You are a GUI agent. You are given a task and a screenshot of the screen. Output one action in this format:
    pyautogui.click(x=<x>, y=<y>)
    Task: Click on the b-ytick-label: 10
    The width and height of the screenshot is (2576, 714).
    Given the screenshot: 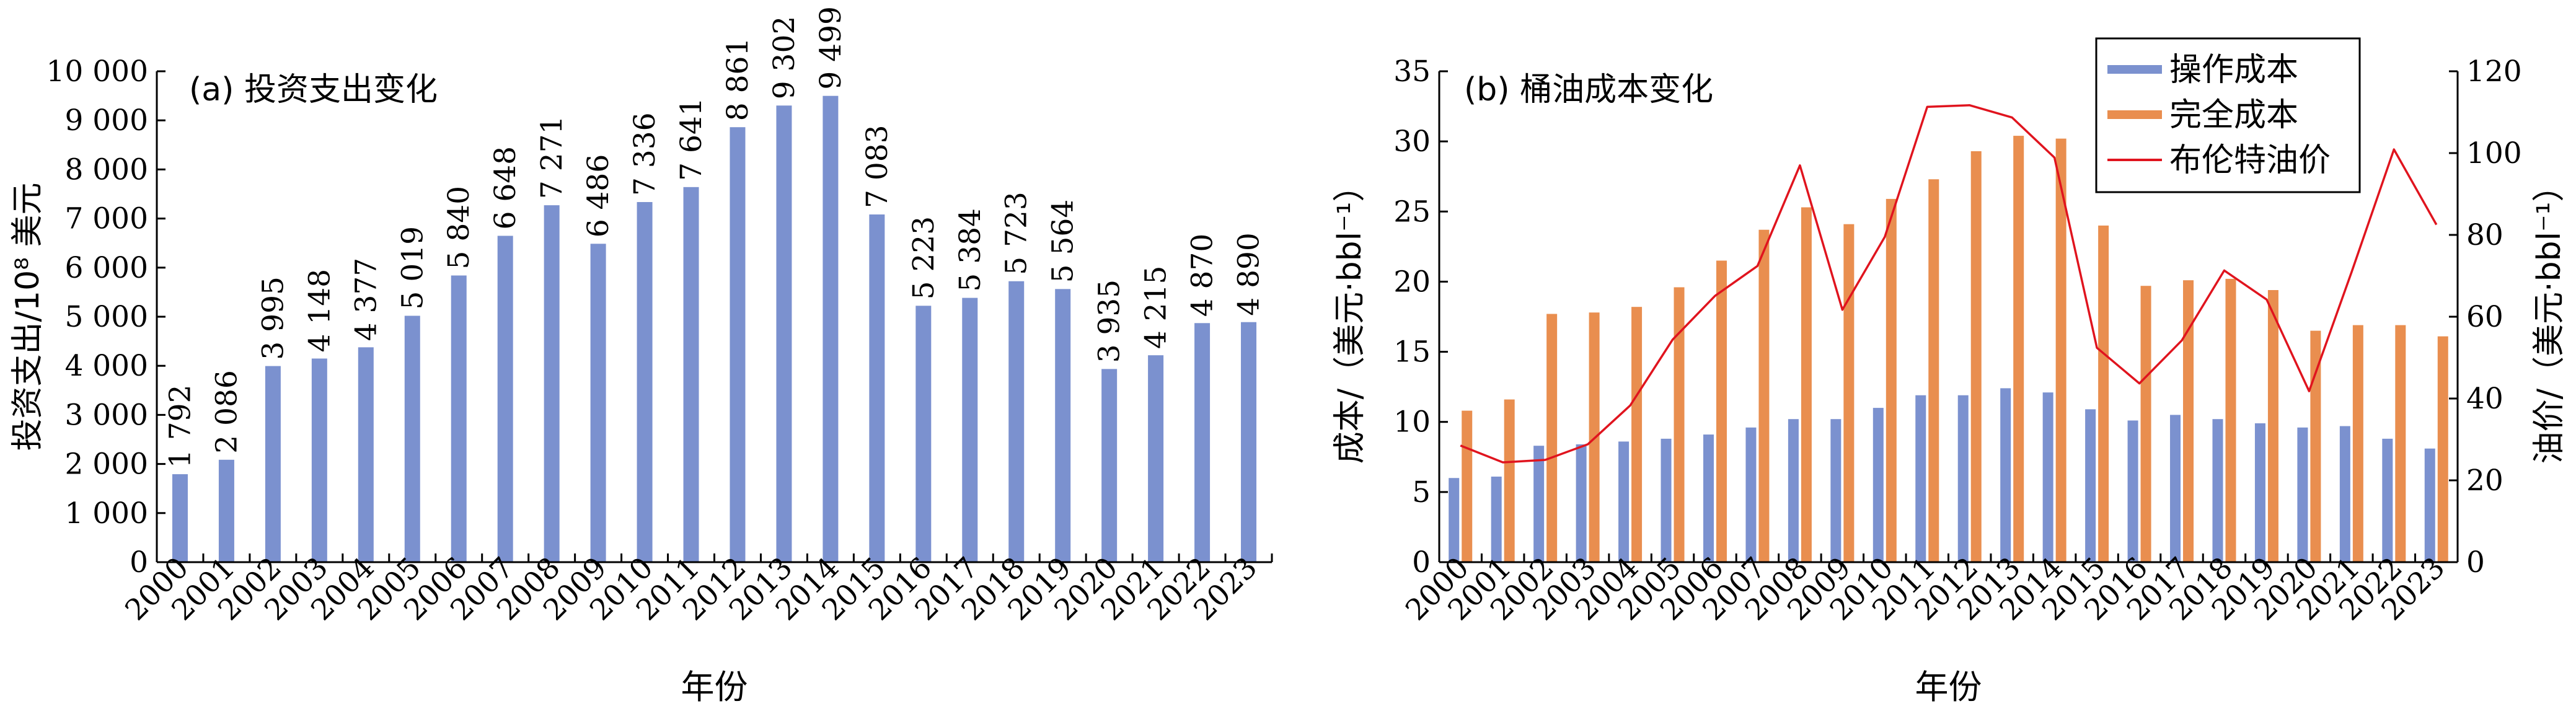 What is the action you would take?
    pyautogui.click(x=1412, y=422)
    